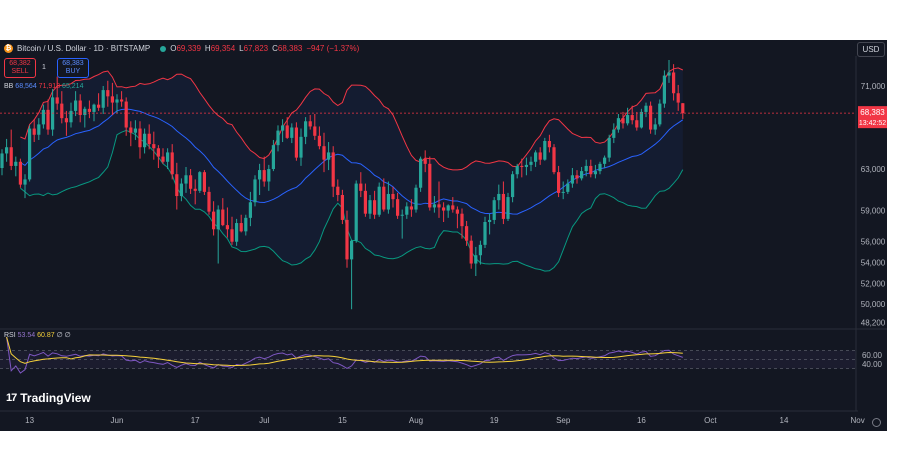 Image resolution: width=900 pixels, height=471 pixels. I want to click on brand-name: TradingView, so click(55, 398).